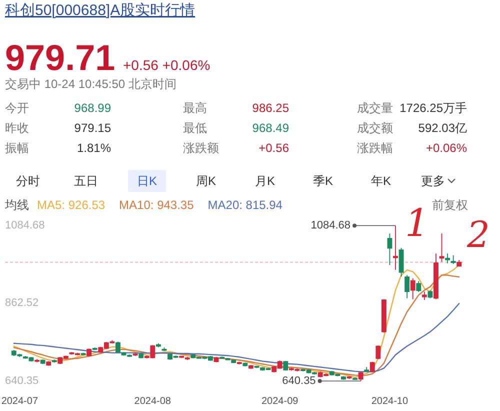 The height and width of the screenshot is (411, 500). I want to click on text: 成交量, so click(375, 108).